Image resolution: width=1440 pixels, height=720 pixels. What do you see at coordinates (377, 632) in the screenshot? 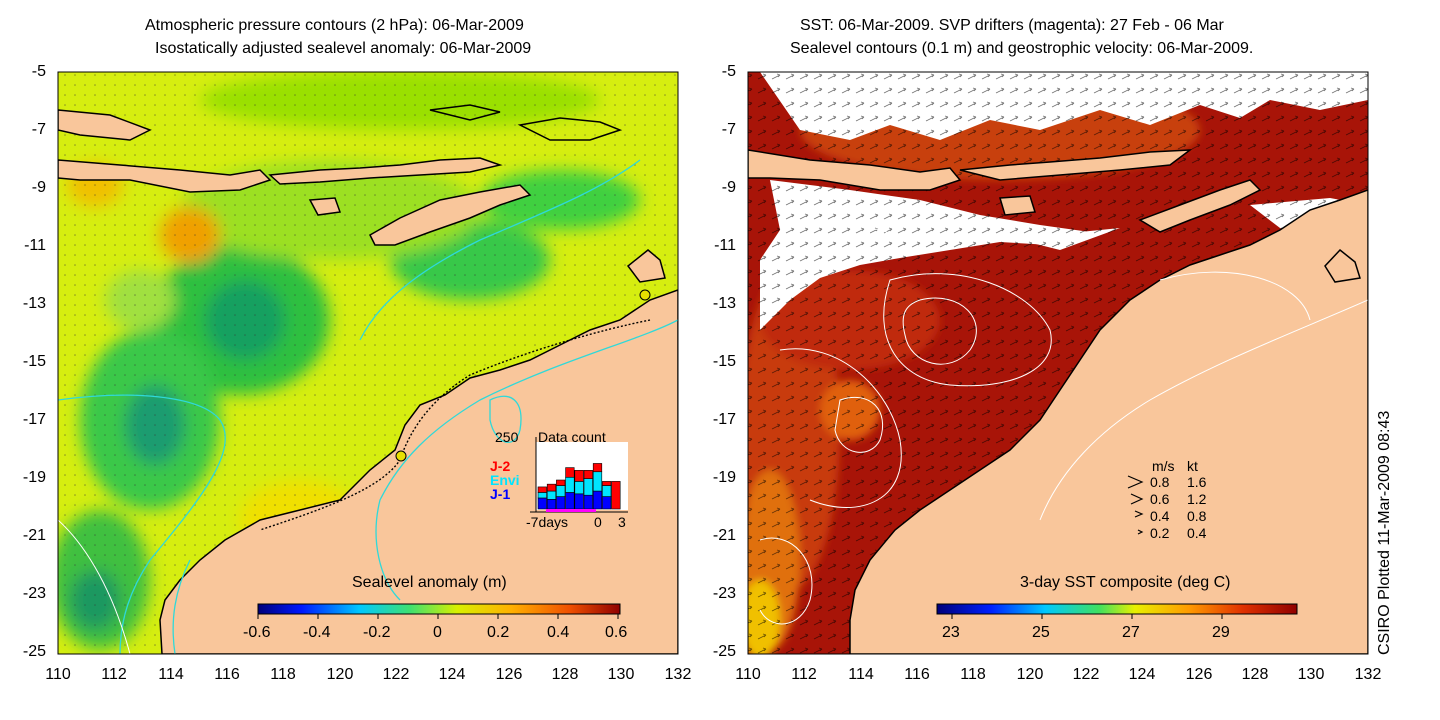
I see `sla-colorbar-tick: -0.2` at bounding box center [377, 632].